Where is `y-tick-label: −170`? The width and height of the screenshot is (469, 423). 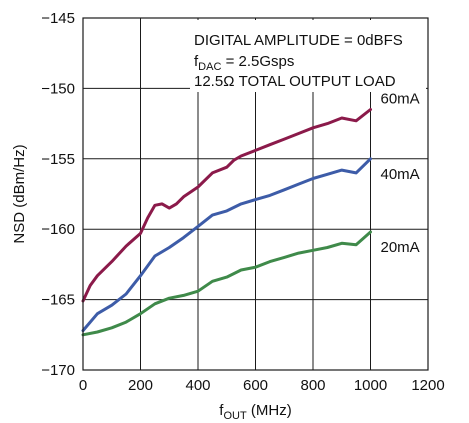 y-tick-label: −170 is located at coordinates (58, 370).